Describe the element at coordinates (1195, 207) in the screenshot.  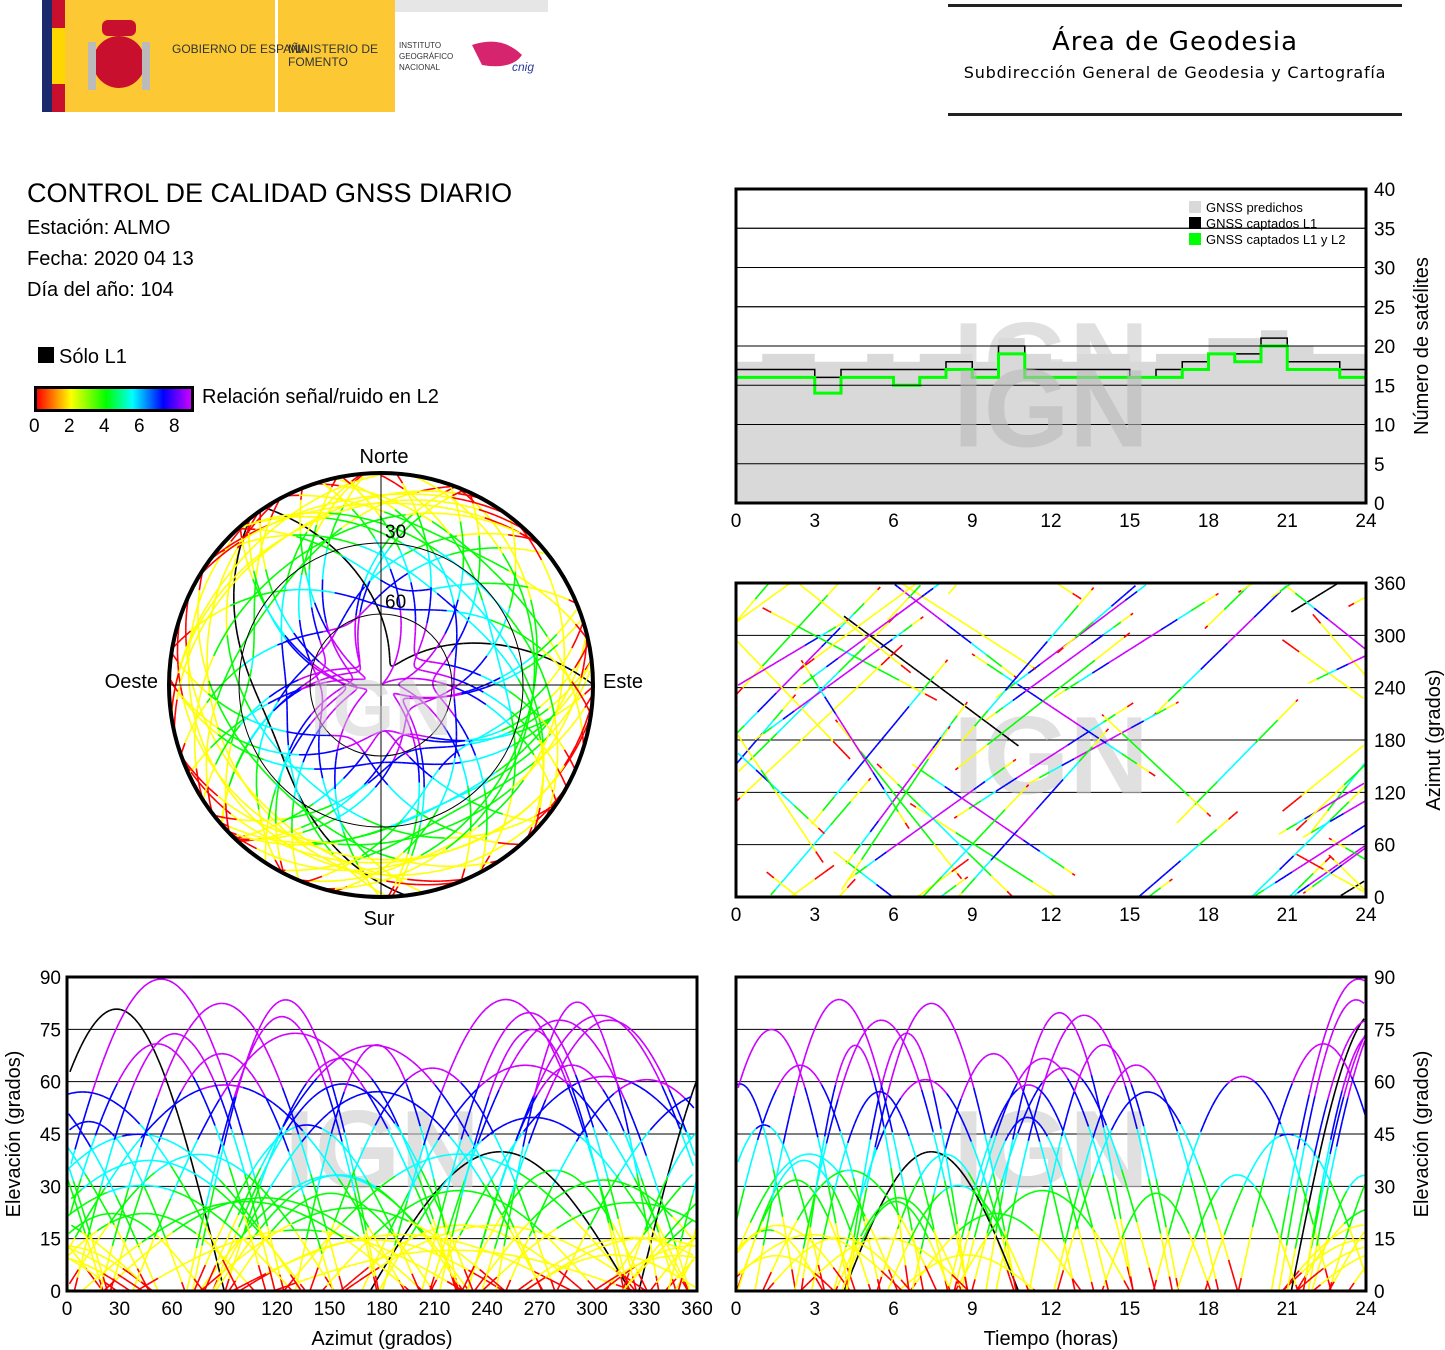
I see `legend-swatch` at that location.